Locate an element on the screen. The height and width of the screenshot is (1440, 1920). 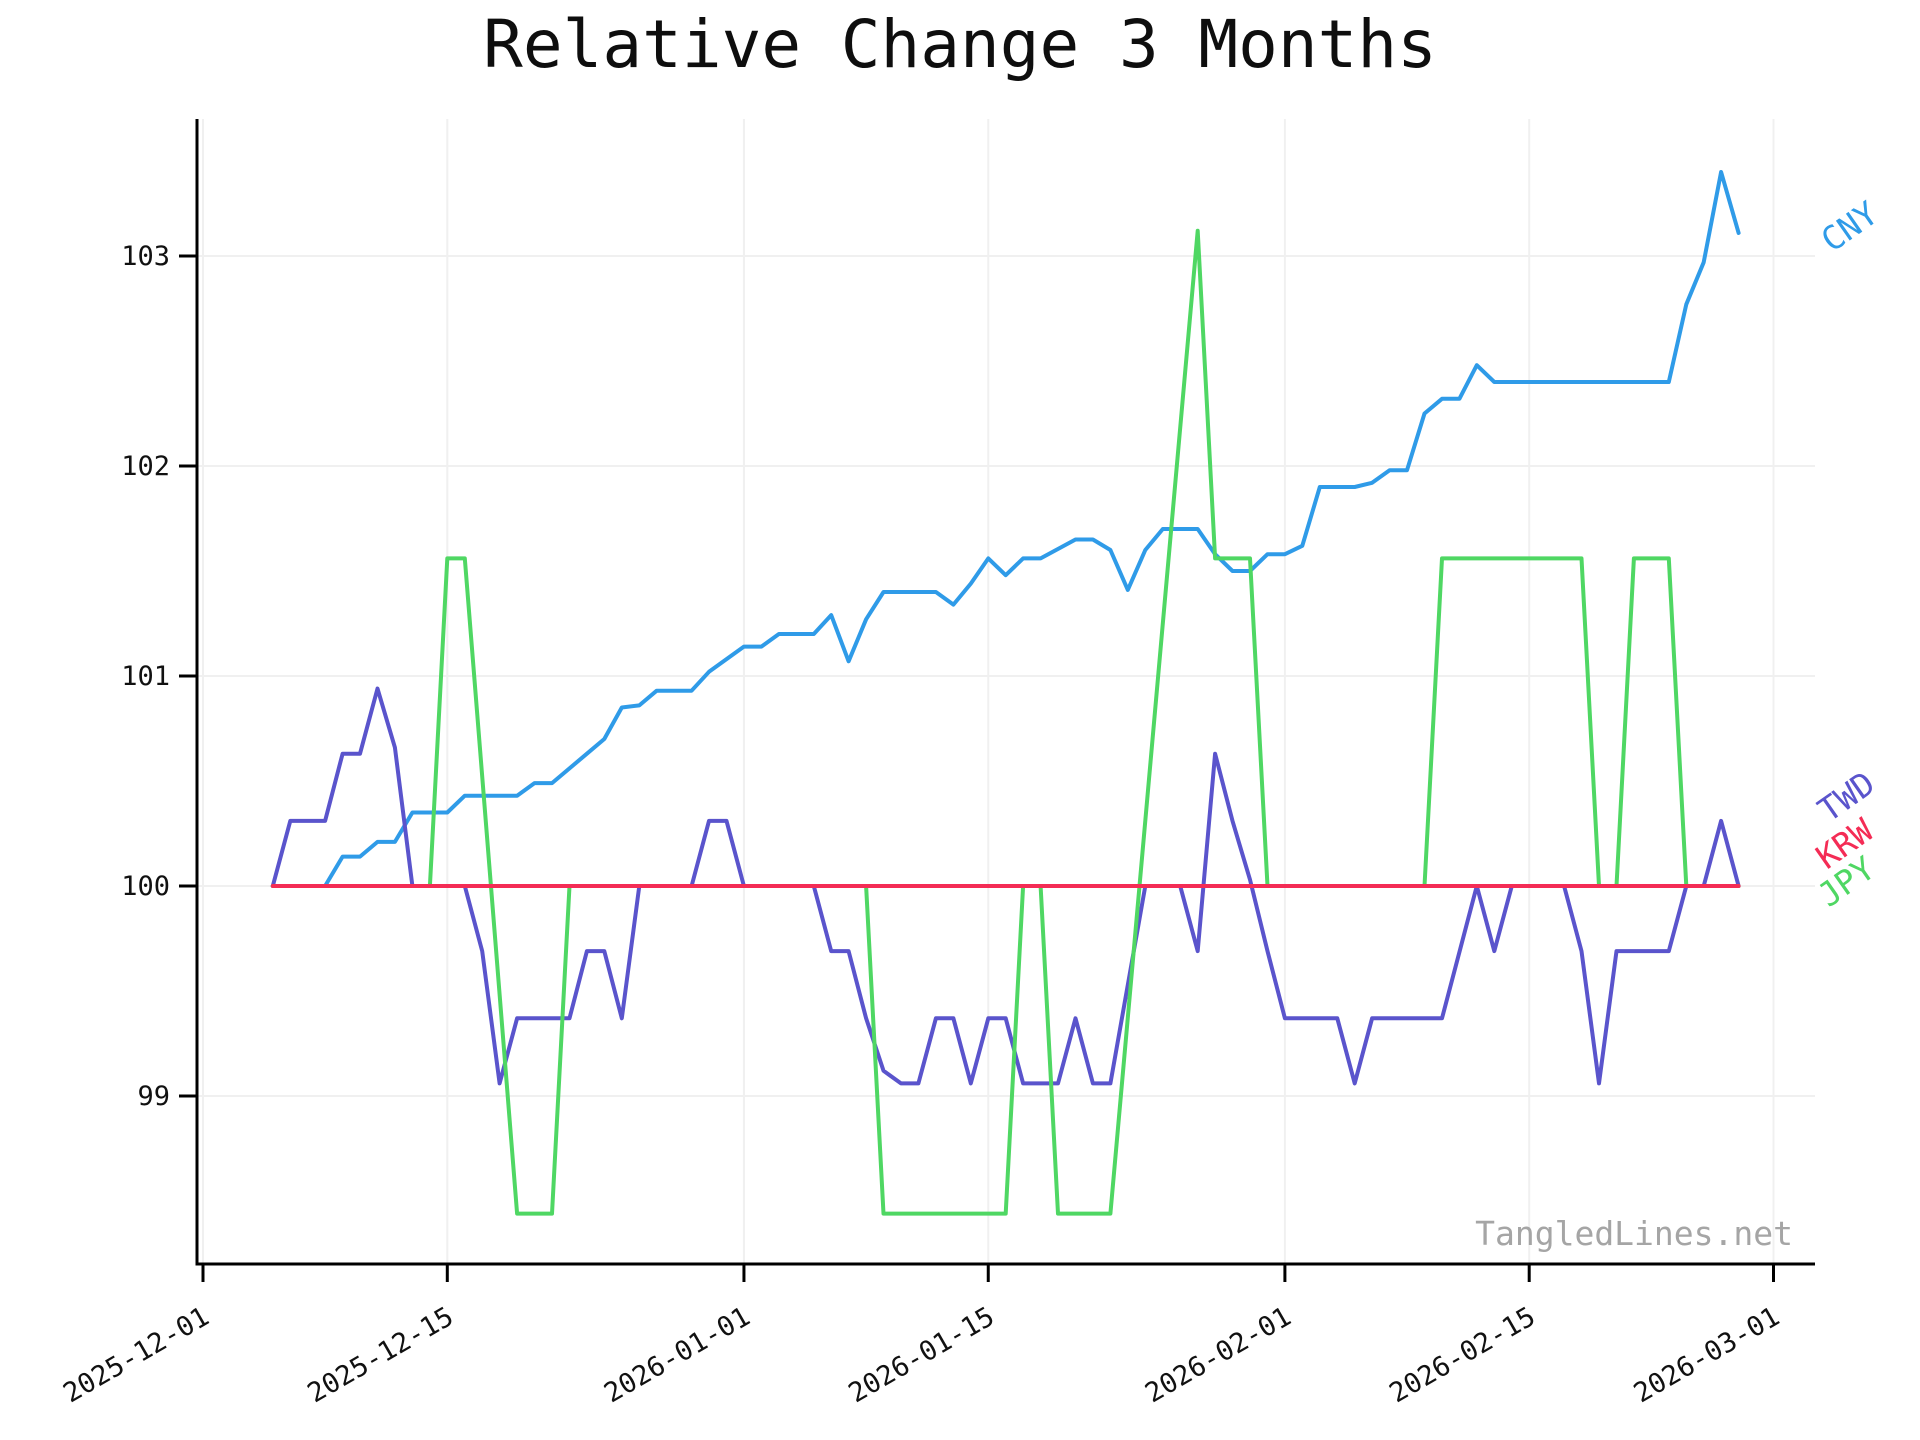
x-tick-label: 2026-03-01 is located at coordinates (1707, 1355).